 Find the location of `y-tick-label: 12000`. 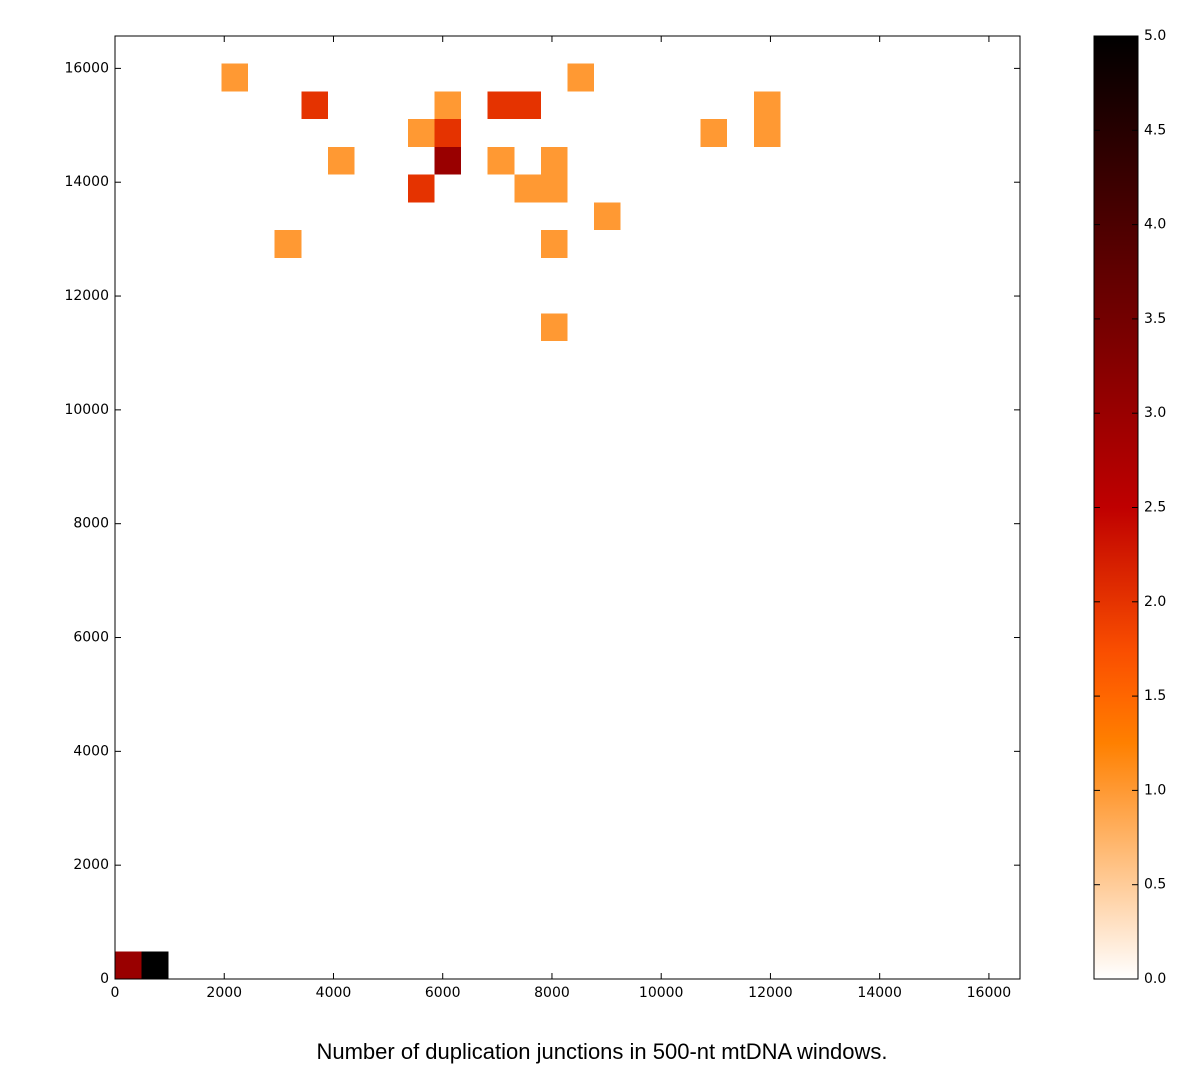

y-tick-label: 12000 is located at coordinates (86, 296).